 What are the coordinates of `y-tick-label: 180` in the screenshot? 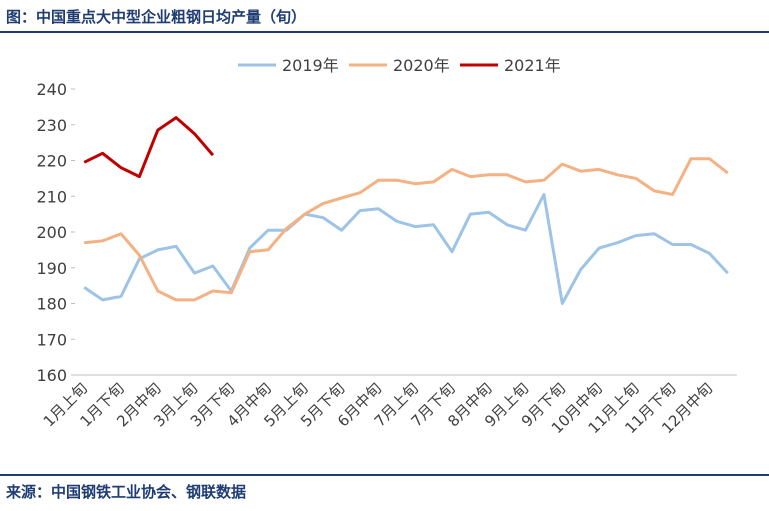 It's located at (51, 304).